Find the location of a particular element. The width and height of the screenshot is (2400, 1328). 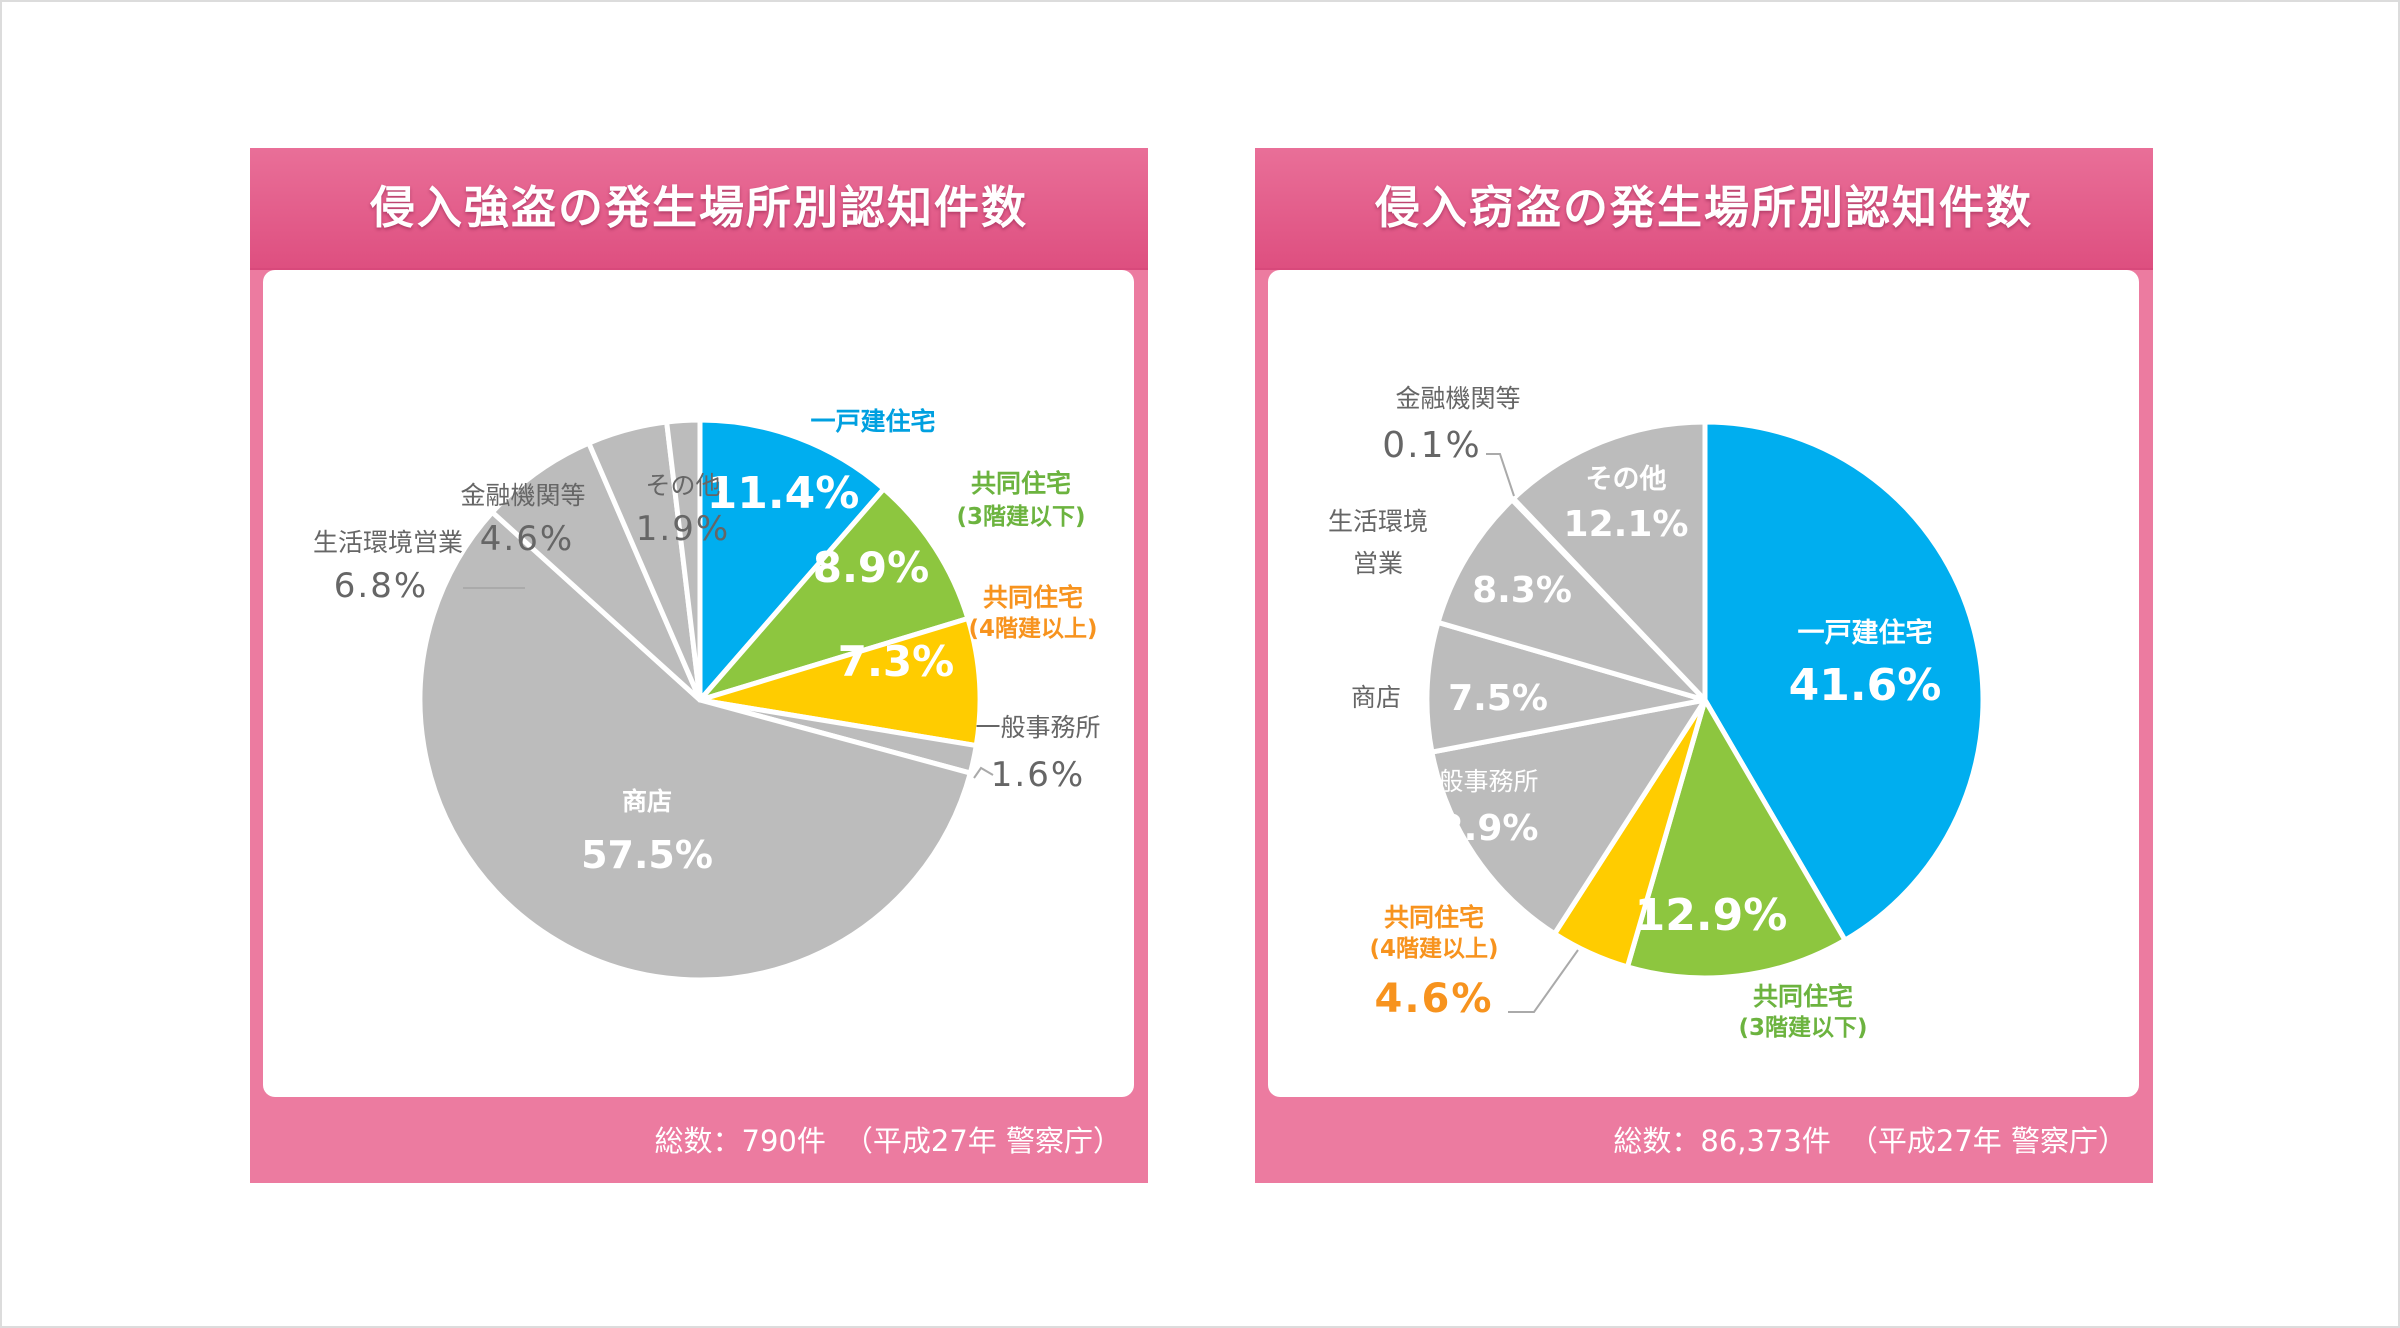

chart-title: 侵入強盗の発生場所別認知件数 is located at coordinates (698, 207).